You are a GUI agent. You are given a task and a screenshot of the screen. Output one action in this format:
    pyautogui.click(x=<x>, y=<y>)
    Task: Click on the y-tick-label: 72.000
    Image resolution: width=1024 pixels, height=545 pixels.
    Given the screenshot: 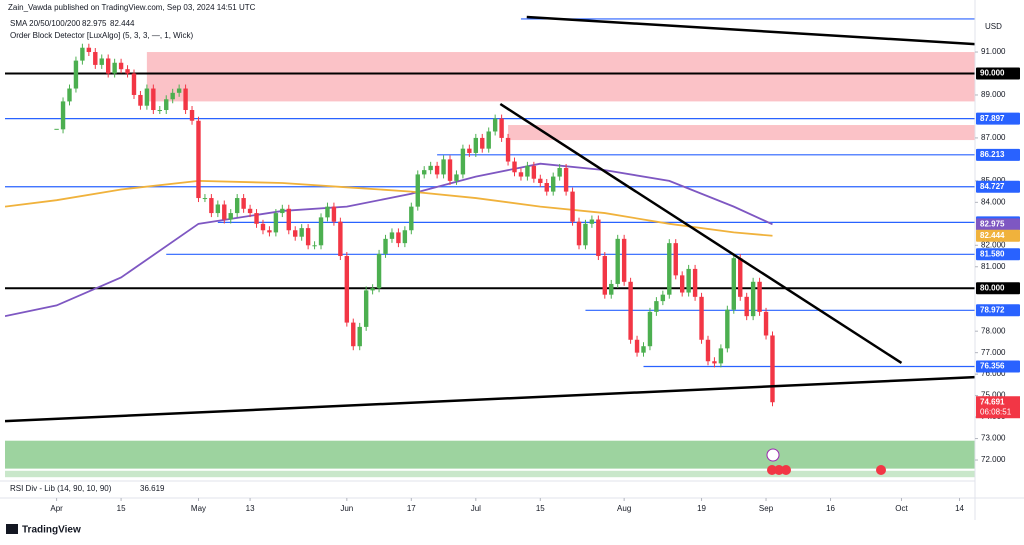 What is the action you would take?
    pyautogui.click(x=993, y=459)
    